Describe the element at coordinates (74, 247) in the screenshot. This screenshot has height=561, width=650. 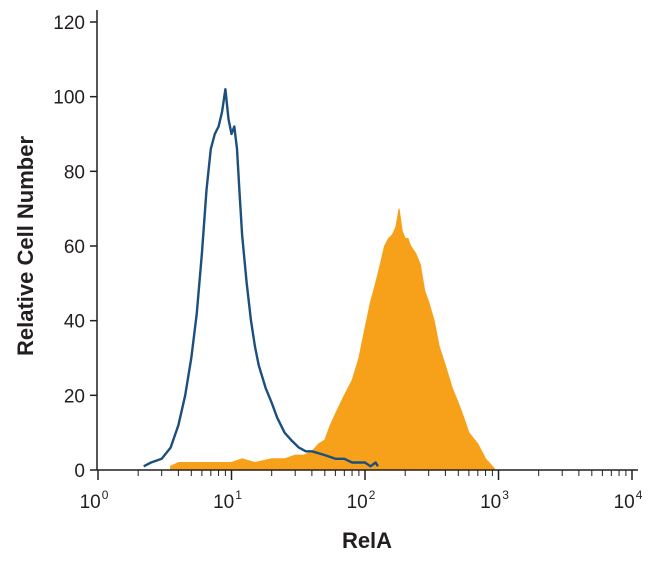
I see `y-tick-label: 60` at that location.